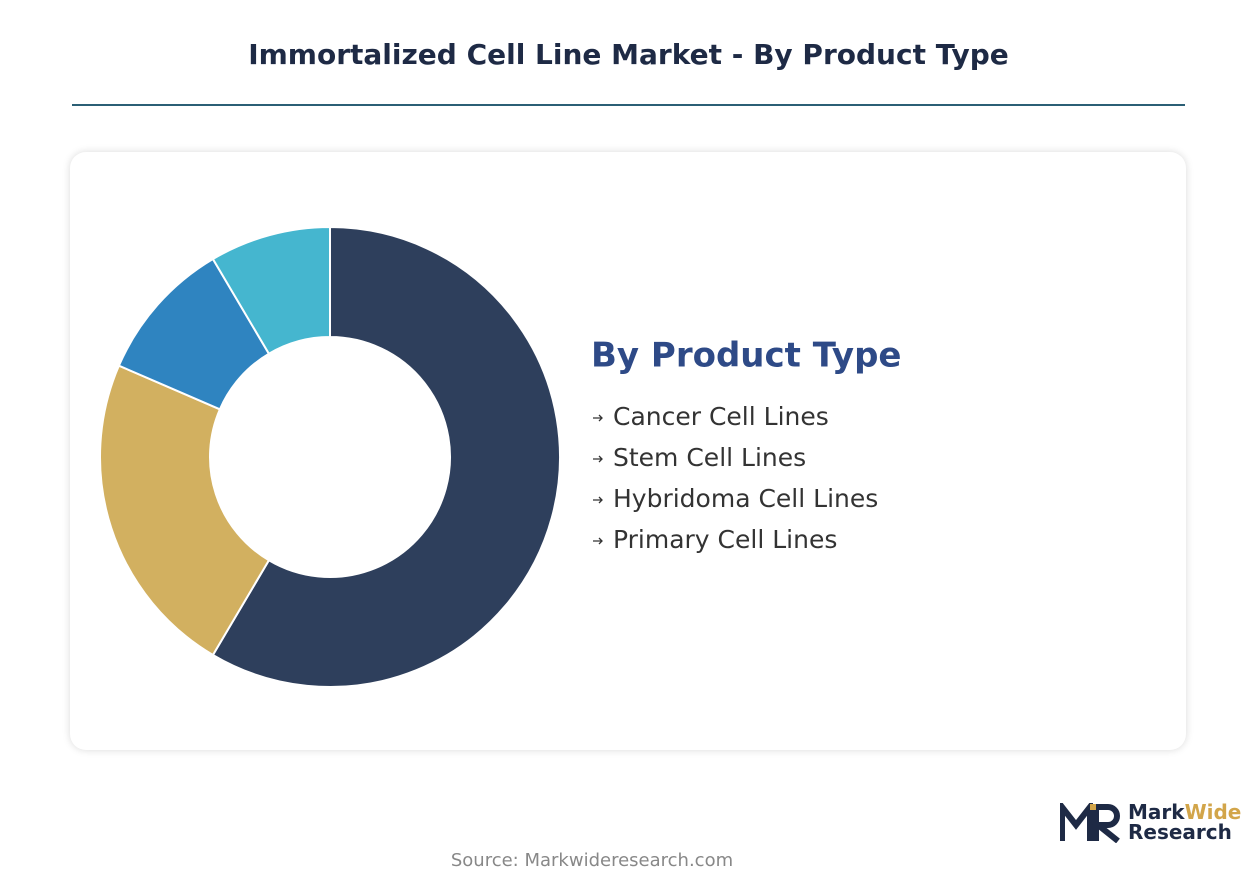 Image resolution: width=1257 pixels, height=888 pixels. I want to click on legend-label: Stem Cell Lines, so click(709, 457).